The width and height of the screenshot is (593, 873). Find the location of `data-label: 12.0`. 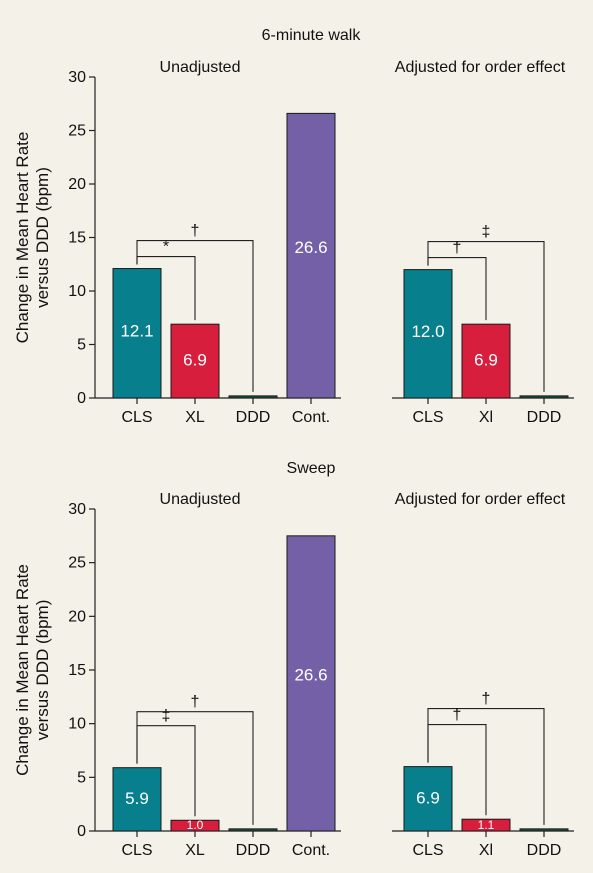

data-label: 12.0 is located at coordinates (427, 331).